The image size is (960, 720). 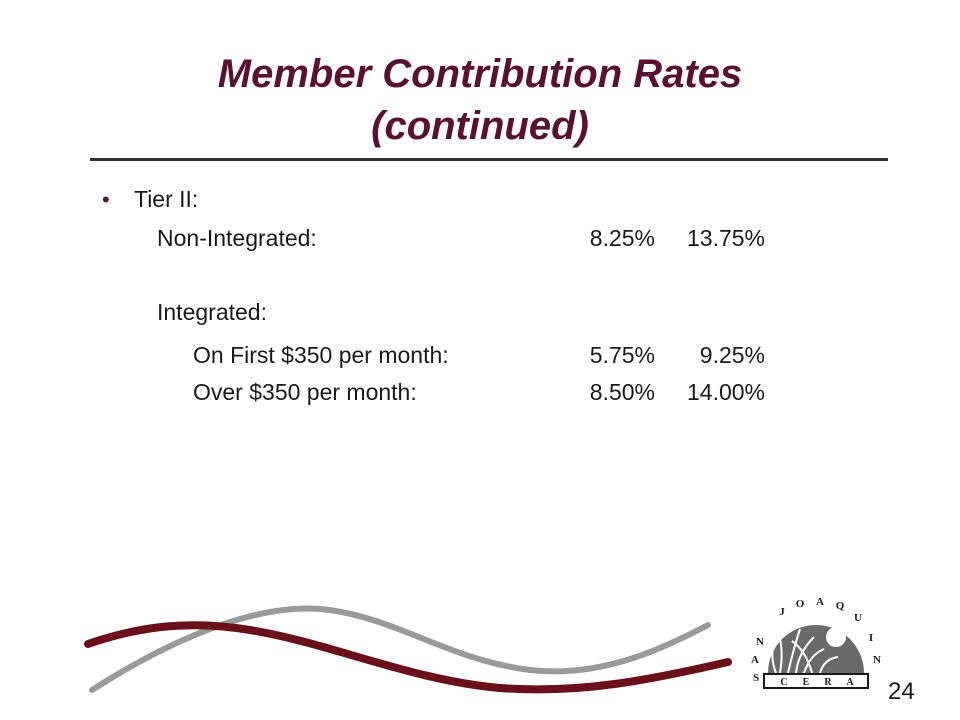 I want to click on row-rate1-non-integrated: 8.25%, so click(x=622, y=238).